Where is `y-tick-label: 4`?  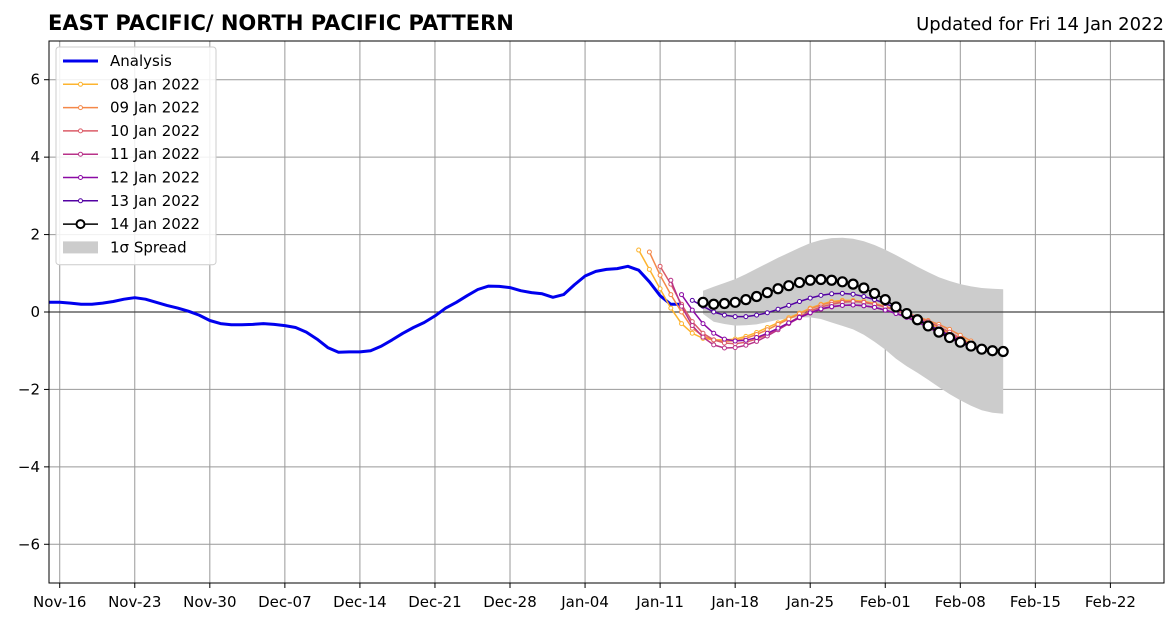 y-tick-label: 4 is located at coordinates (35, 157).